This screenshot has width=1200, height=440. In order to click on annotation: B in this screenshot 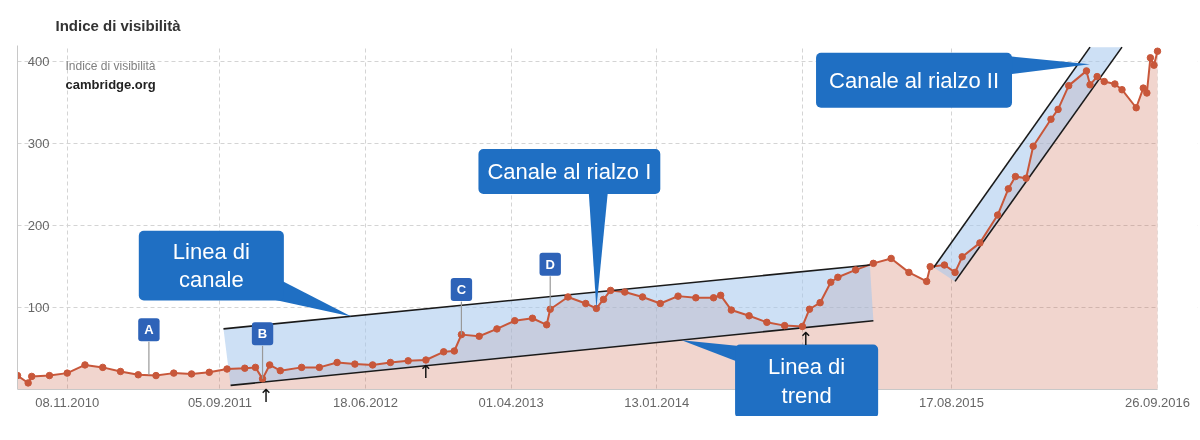, I will do `click(262, 334)`.